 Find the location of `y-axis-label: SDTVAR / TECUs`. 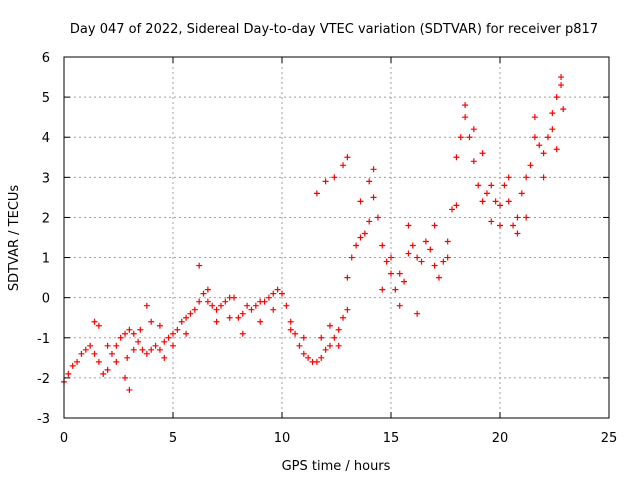

y-axis-label: SDTVAR / TECUs is located at coordinates (14, 238).